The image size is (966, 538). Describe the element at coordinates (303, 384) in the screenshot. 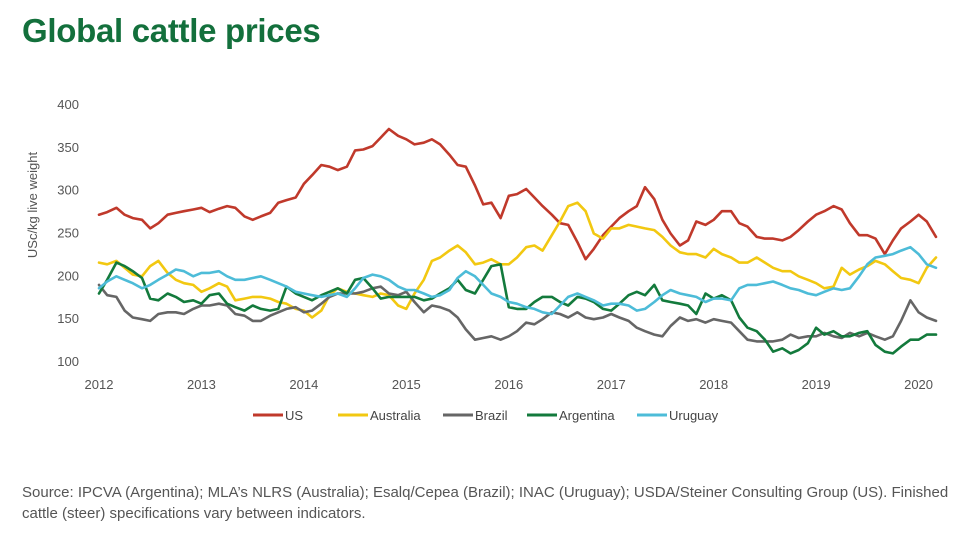

I see `x-tick-label: 2014` at that location.